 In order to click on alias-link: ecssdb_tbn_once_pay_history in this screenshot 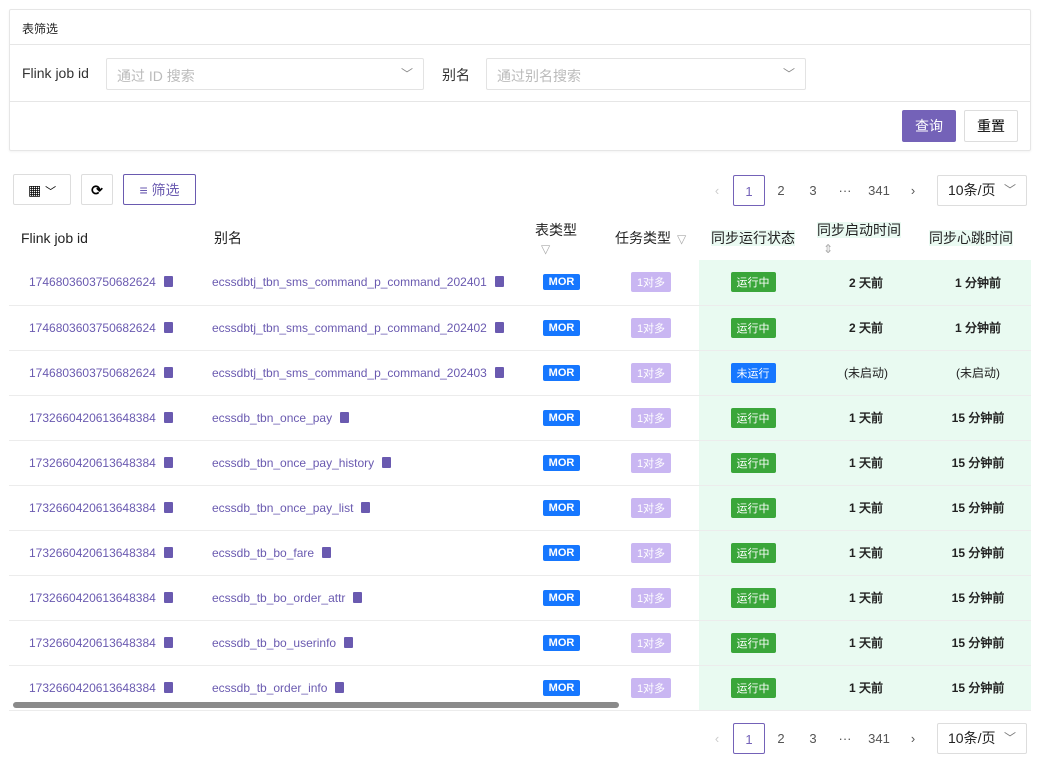, I will do `click(293, 462)`.